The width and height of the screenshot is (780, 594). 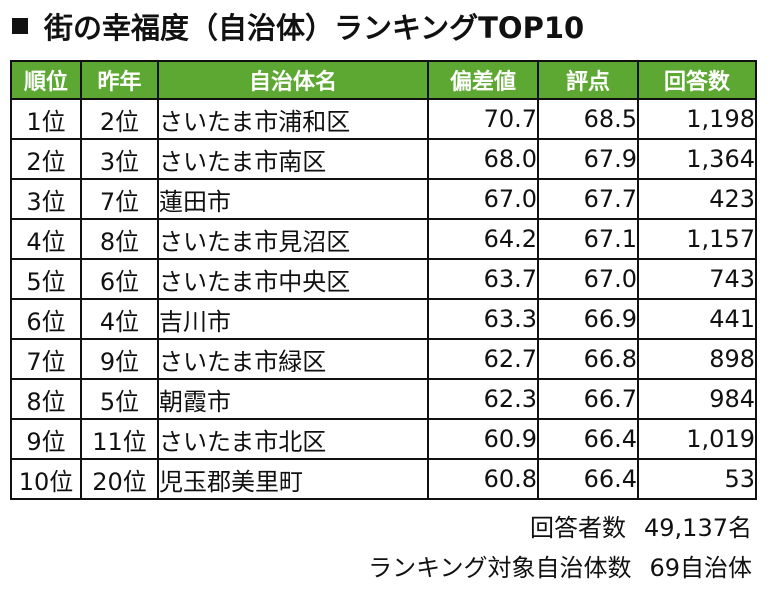 What do you see at coordinates (293, 479) in the screenshot?
I see `cell-municipality: 児玉郡美里町` at bounding box center [293, 479].